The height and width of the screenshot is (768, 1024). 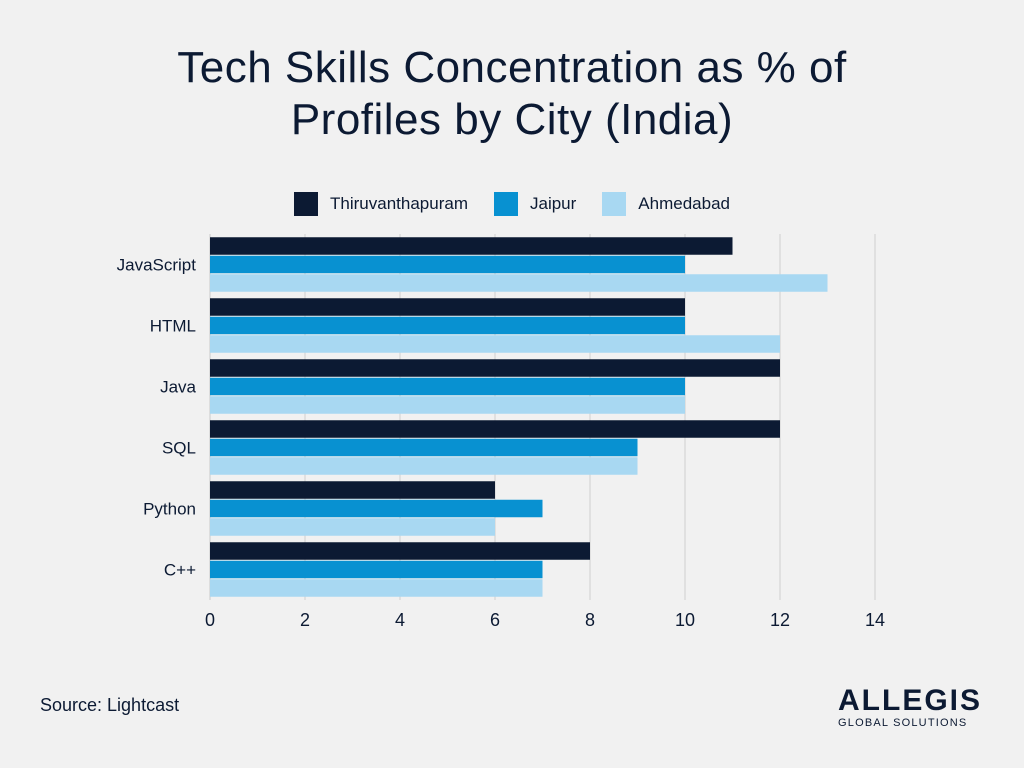 I want to click on chart-title-line-1: Tech Skills Concentration as % of, so click(x=512, y=67).